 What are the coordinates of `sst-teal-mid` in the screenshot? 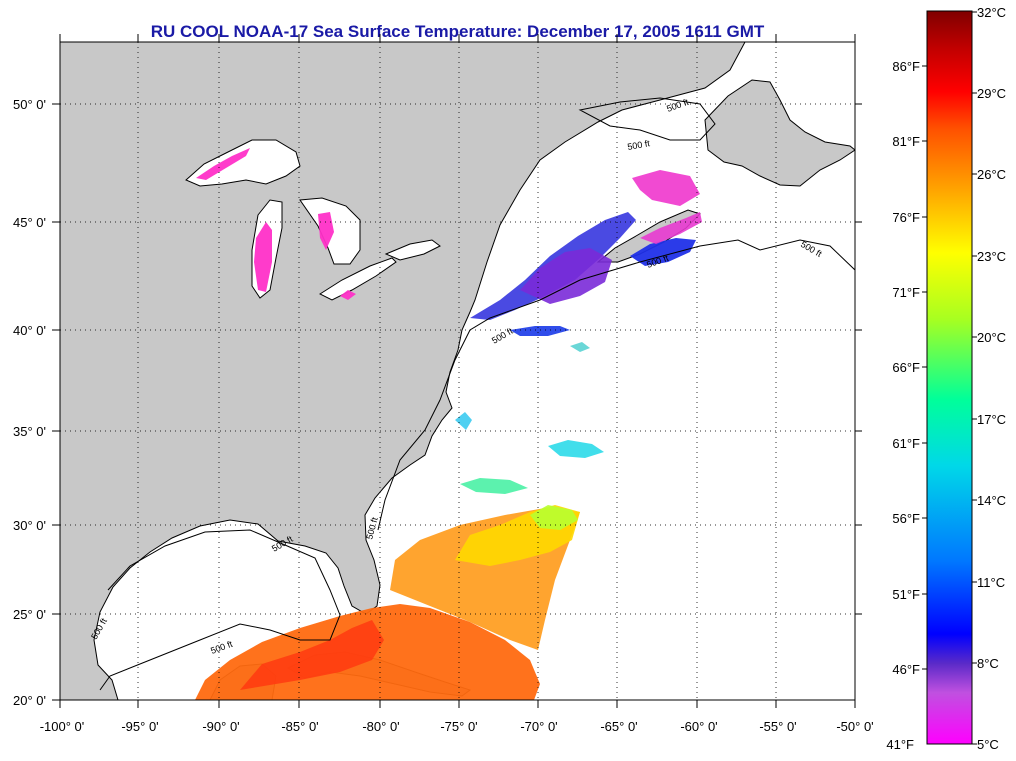 It's located at (580, 347).